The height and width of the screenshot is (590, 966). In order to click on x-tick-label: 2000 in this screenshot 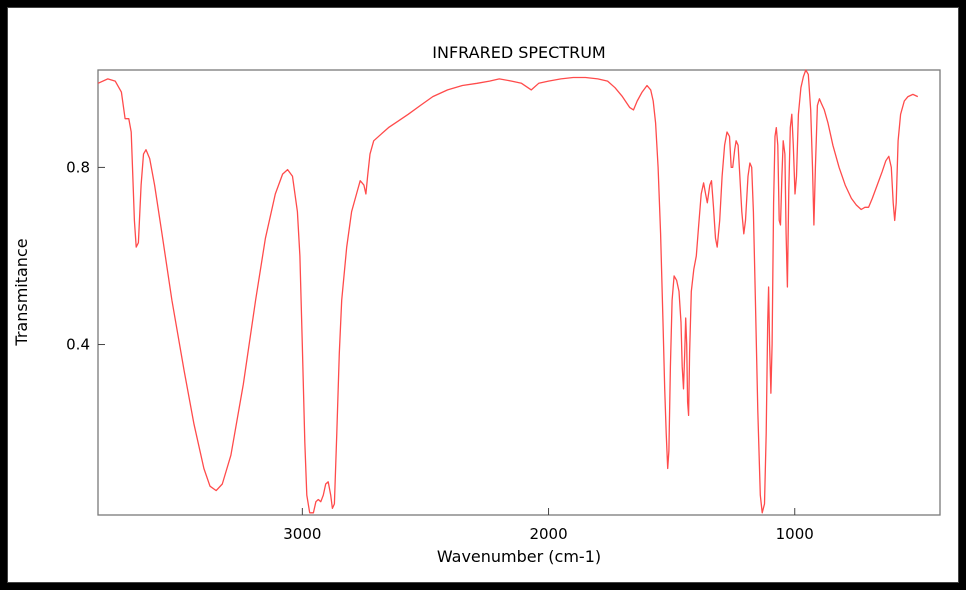, I will do `click(548, 534)`.